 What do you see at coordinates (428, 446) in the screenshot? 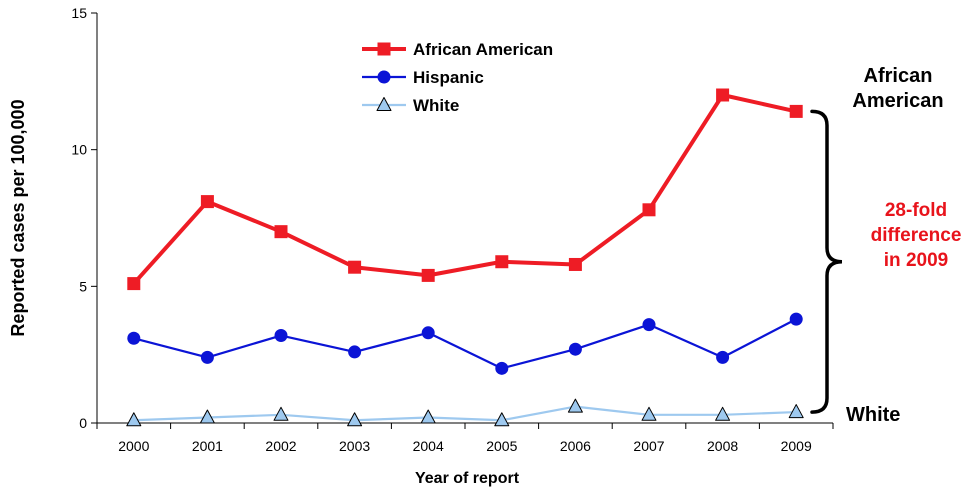
I see `x-tick-label: 2004` at bounding box center [428, 446].